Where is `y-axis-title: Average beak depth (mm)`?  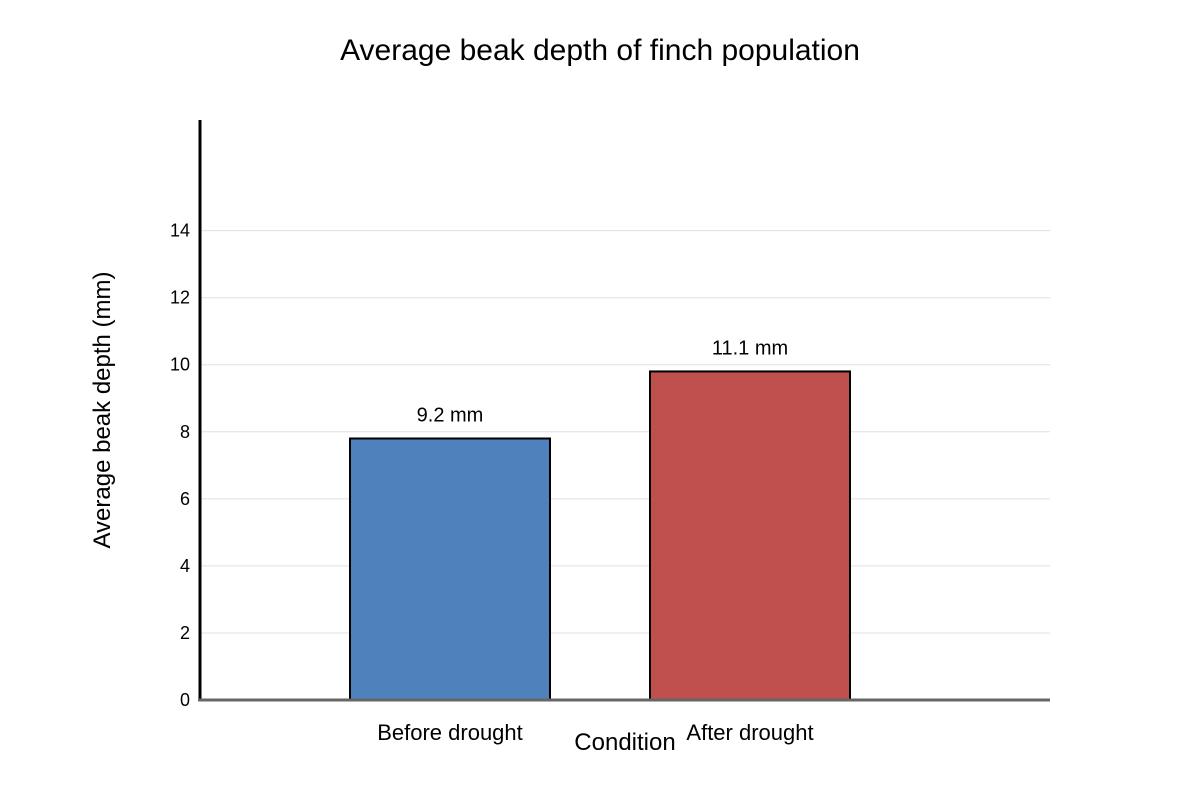 y-axis-title: Average beak depth (mm) is located at coordinates (102, 409).